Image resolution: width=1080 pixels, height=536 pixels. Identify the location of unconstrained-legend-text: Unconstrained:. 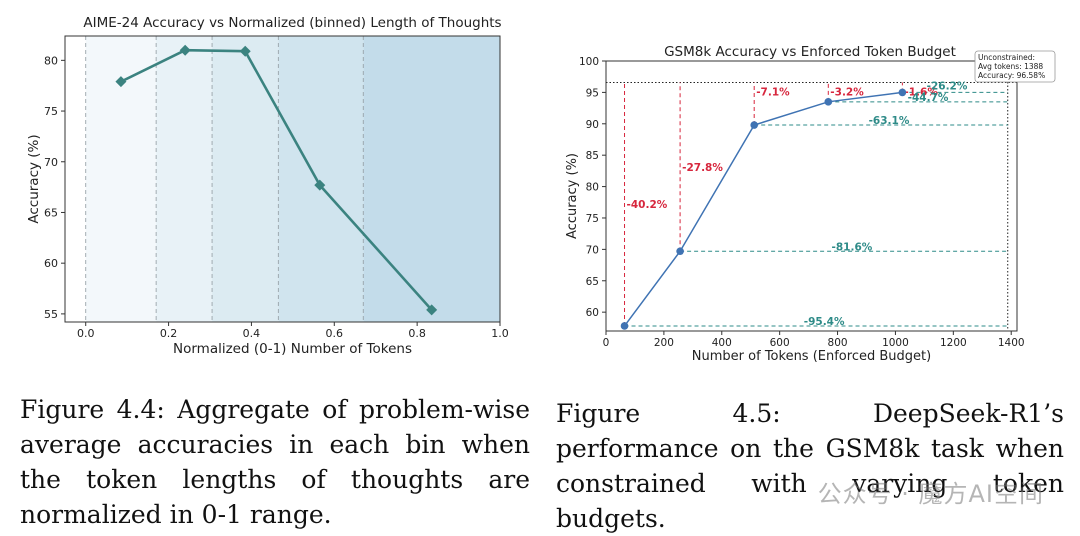
(1006, 57).